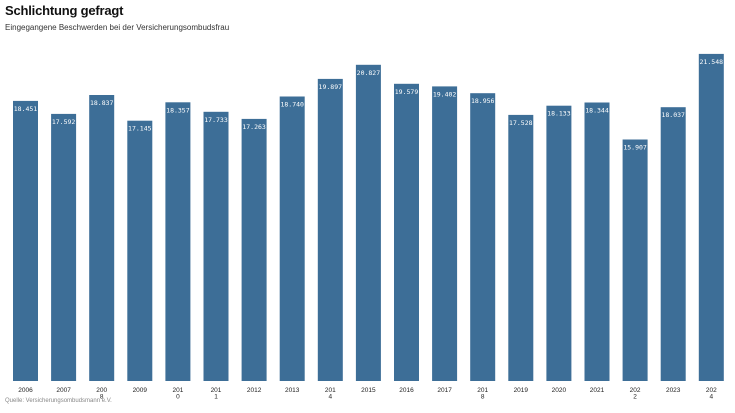 This screenshot has width=735, height=413. I want to click on bar-2022, so click(635, 260).